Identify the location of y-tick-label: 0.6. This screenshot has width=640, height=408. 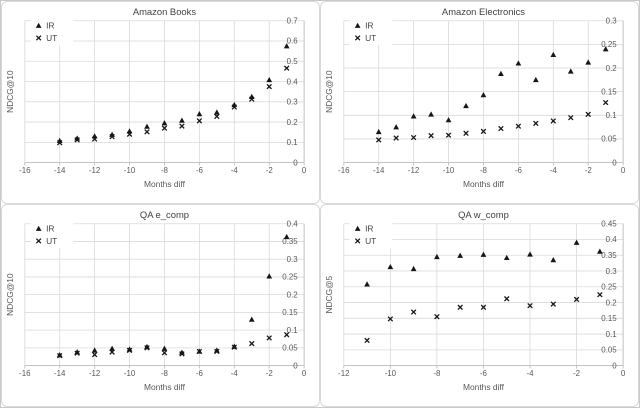
(293, 41).